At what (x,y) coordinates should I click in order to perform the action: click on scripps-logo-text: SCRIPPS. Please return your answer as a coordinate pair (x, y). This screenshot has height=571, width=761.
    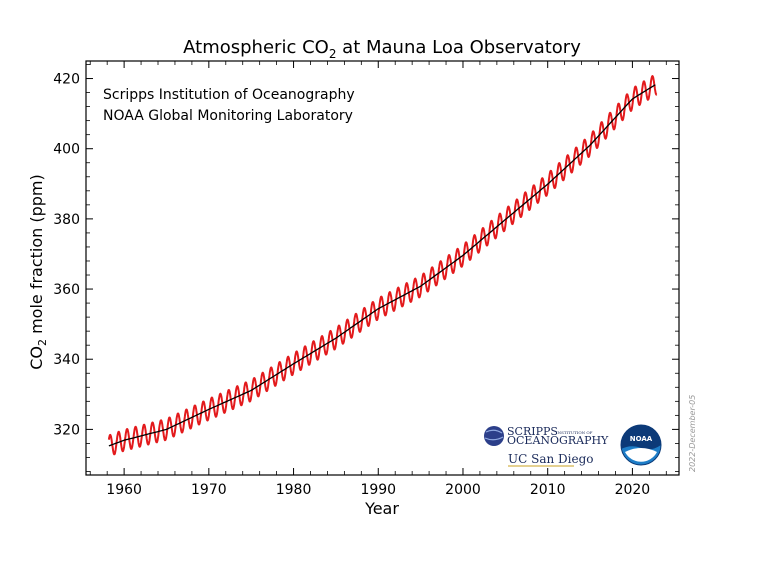
    Looking at the image, I should click on (532, 431).